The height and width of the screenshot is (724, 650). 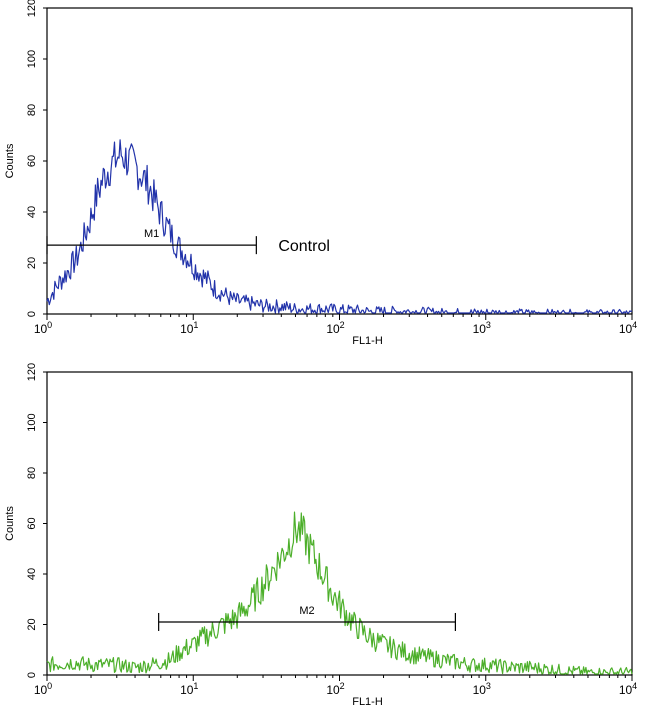 I want to click on marker-label: M1, so click(x=151, y=234).